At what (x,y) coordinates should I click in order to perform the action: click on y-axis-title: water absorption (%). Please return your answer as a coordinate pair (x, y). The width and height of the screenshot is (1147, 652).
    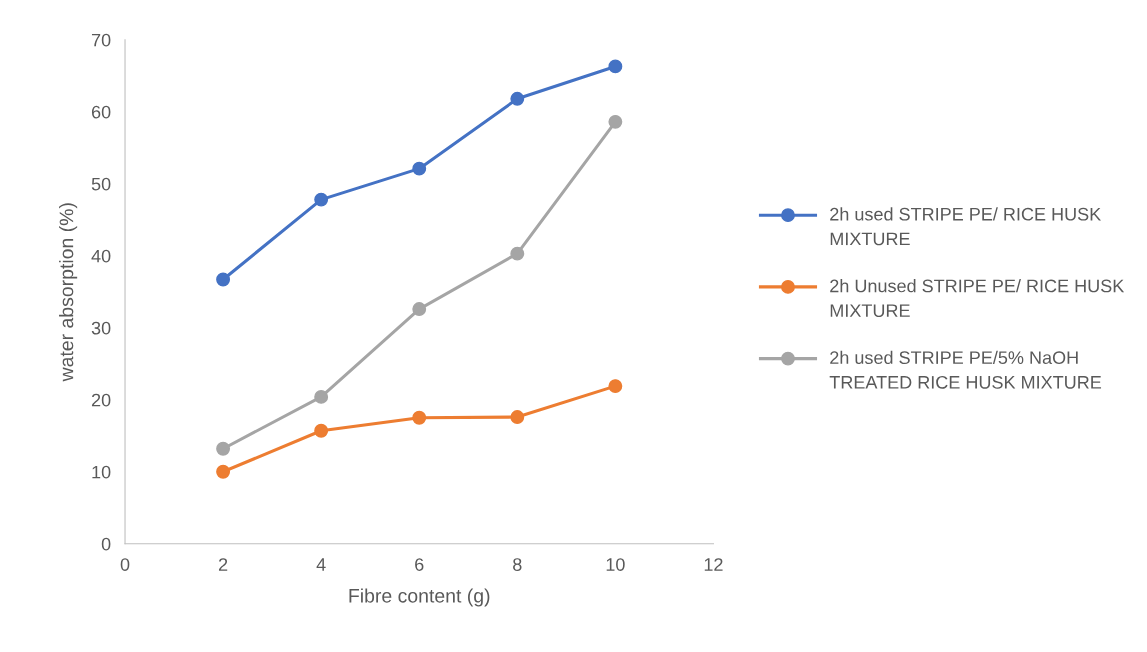
    Looking at the image, I should click on (68, 292).